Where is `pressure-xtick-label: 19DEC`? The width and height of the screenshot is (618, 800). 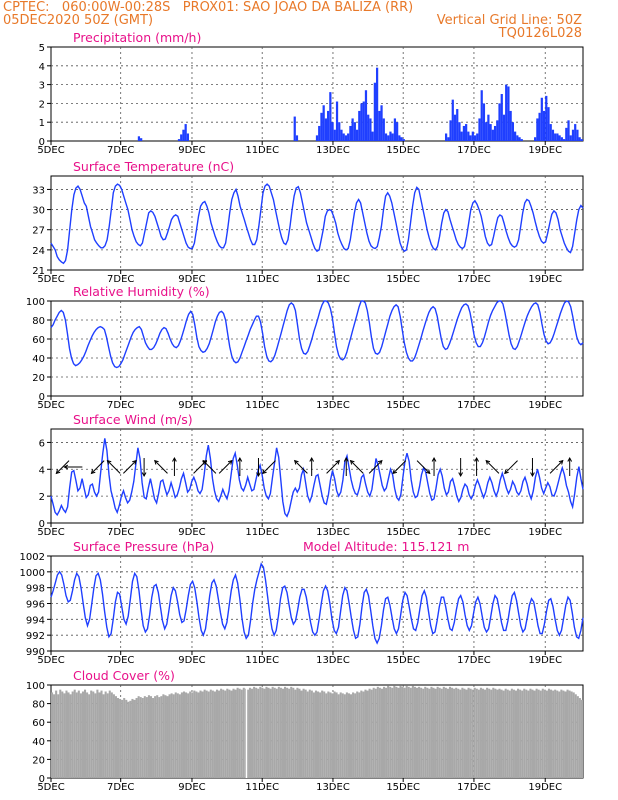
pressure-xtick-label: 19DEC is located at coordinates (545, 660).